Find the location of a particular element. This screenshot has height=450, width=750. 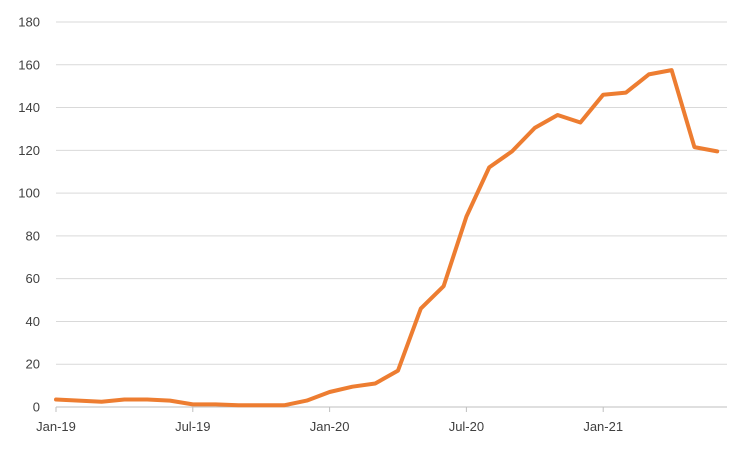

x-tick-label: Jan-20 is located at coordinates (330, 426).